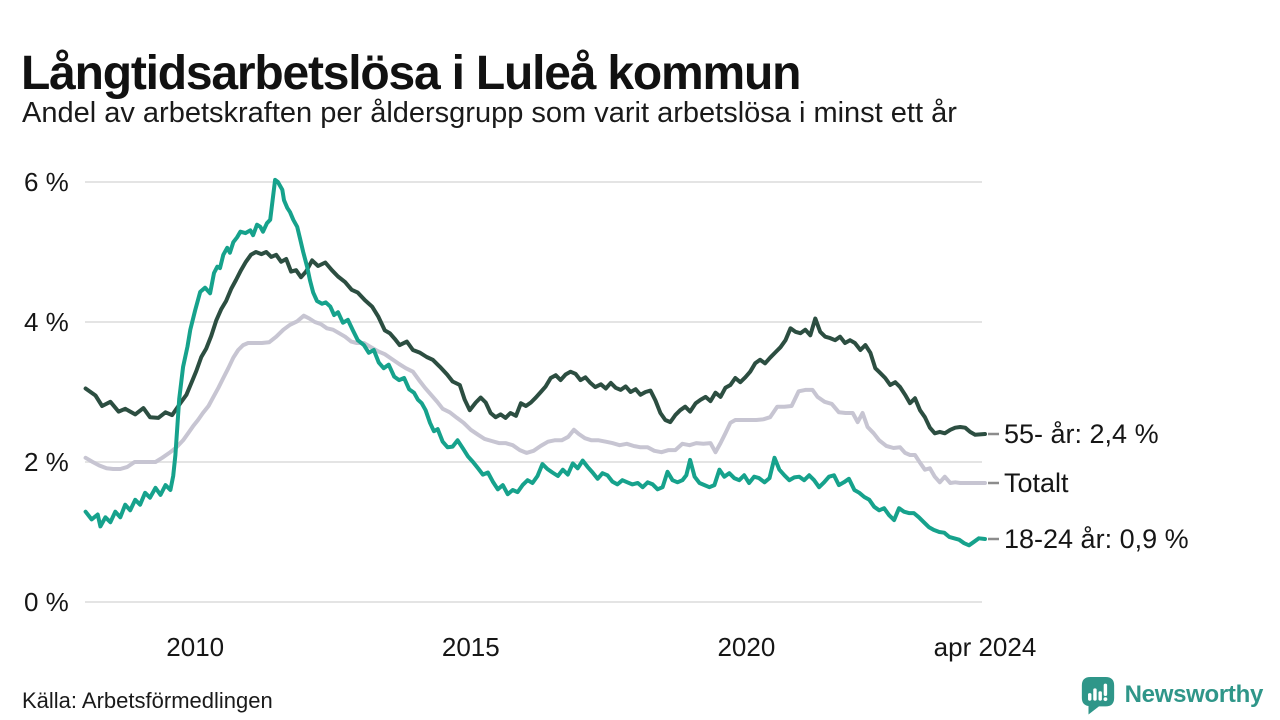 Image resolution: width=1280 pixels, height=720 pixels. Describe the element at coordinates (46, 322) in the screenshot. I see `y-axis-label-4: 4 %` at that location.